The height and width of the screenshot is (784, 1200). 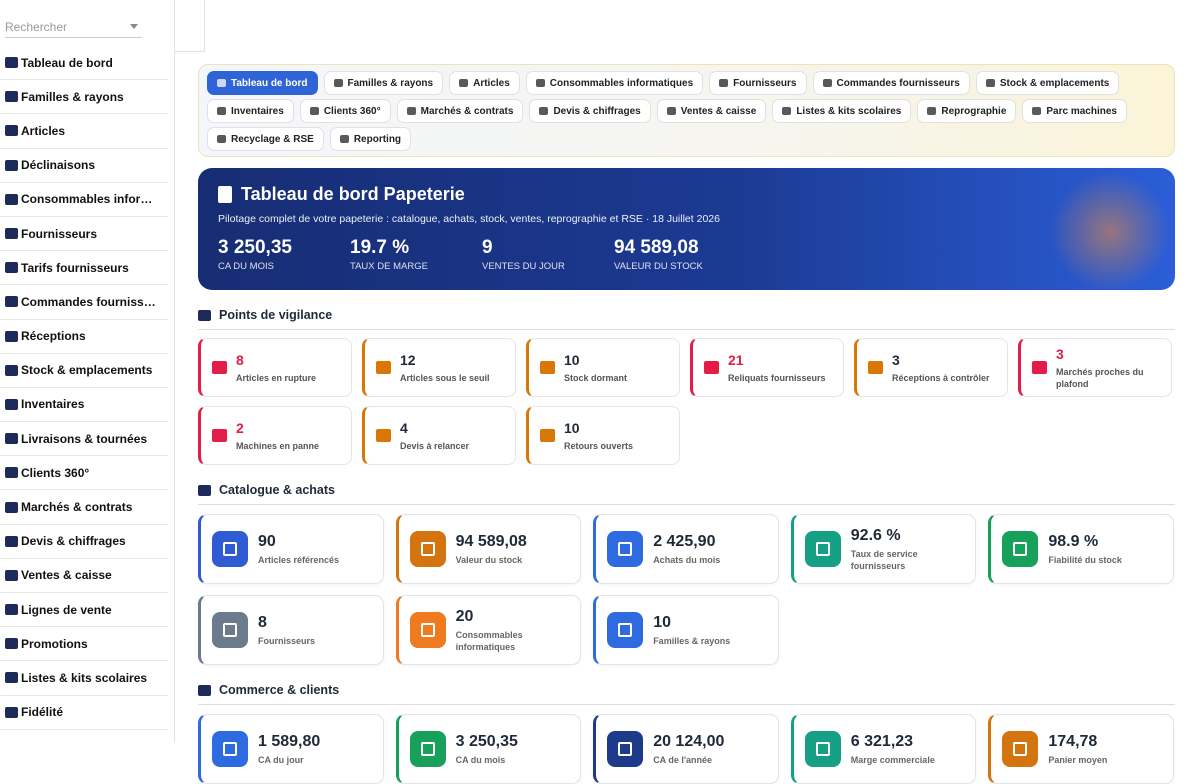 I want to click on tab: Marchés & contrats, so click(x=460, y=111).